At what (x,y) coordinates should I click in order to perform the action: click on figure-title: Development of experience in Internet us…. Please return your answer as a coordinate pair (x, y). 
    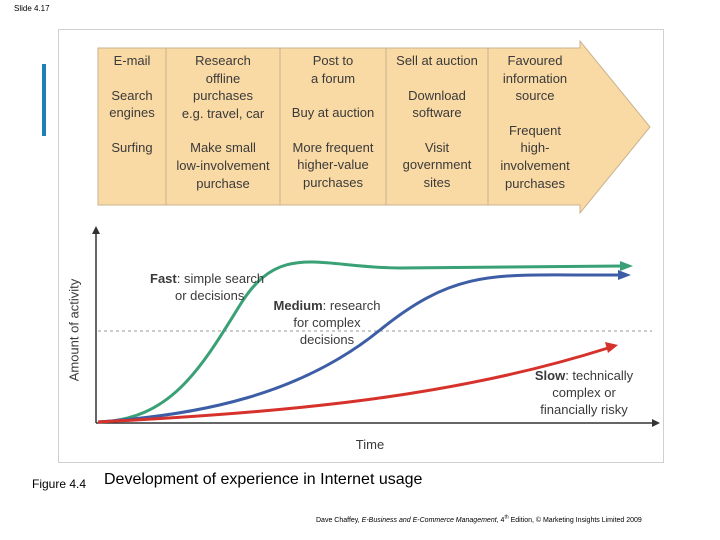
    Looking at the image, I should click on (263, 479).